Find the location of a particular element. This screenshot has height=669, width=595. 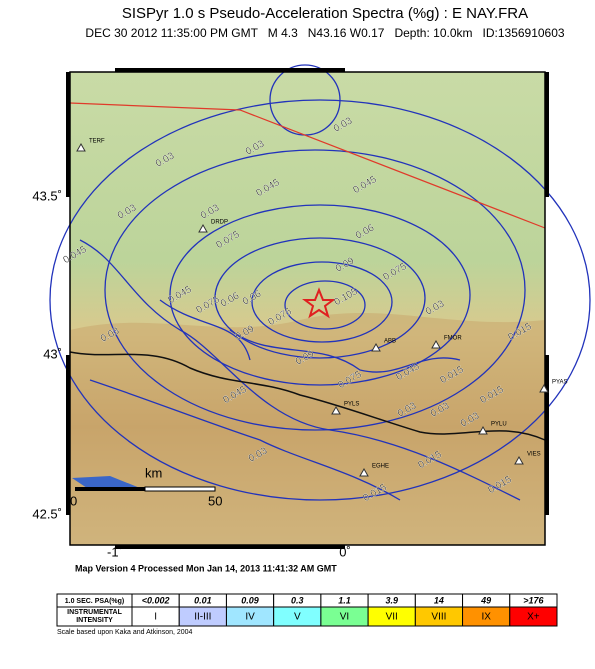

lon-label: 0˚ is located at coordinates (345, 551).